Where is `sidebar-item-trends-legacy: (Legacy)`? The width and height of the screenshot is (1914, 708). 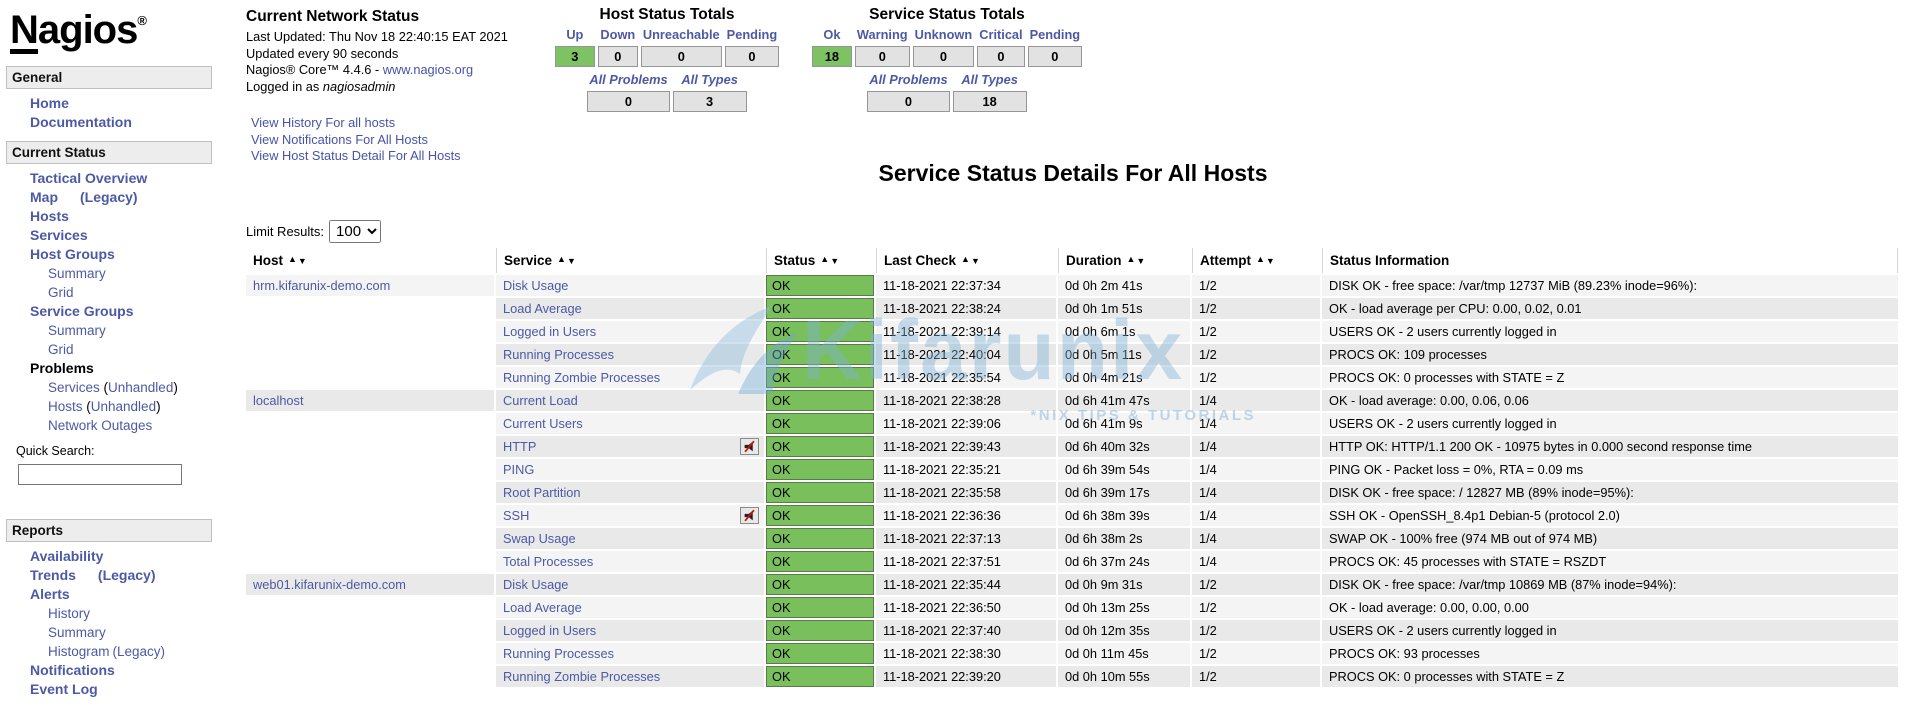
sidebar-item-trends-legacy: (Legacy) is located at coordinates (126, 575).